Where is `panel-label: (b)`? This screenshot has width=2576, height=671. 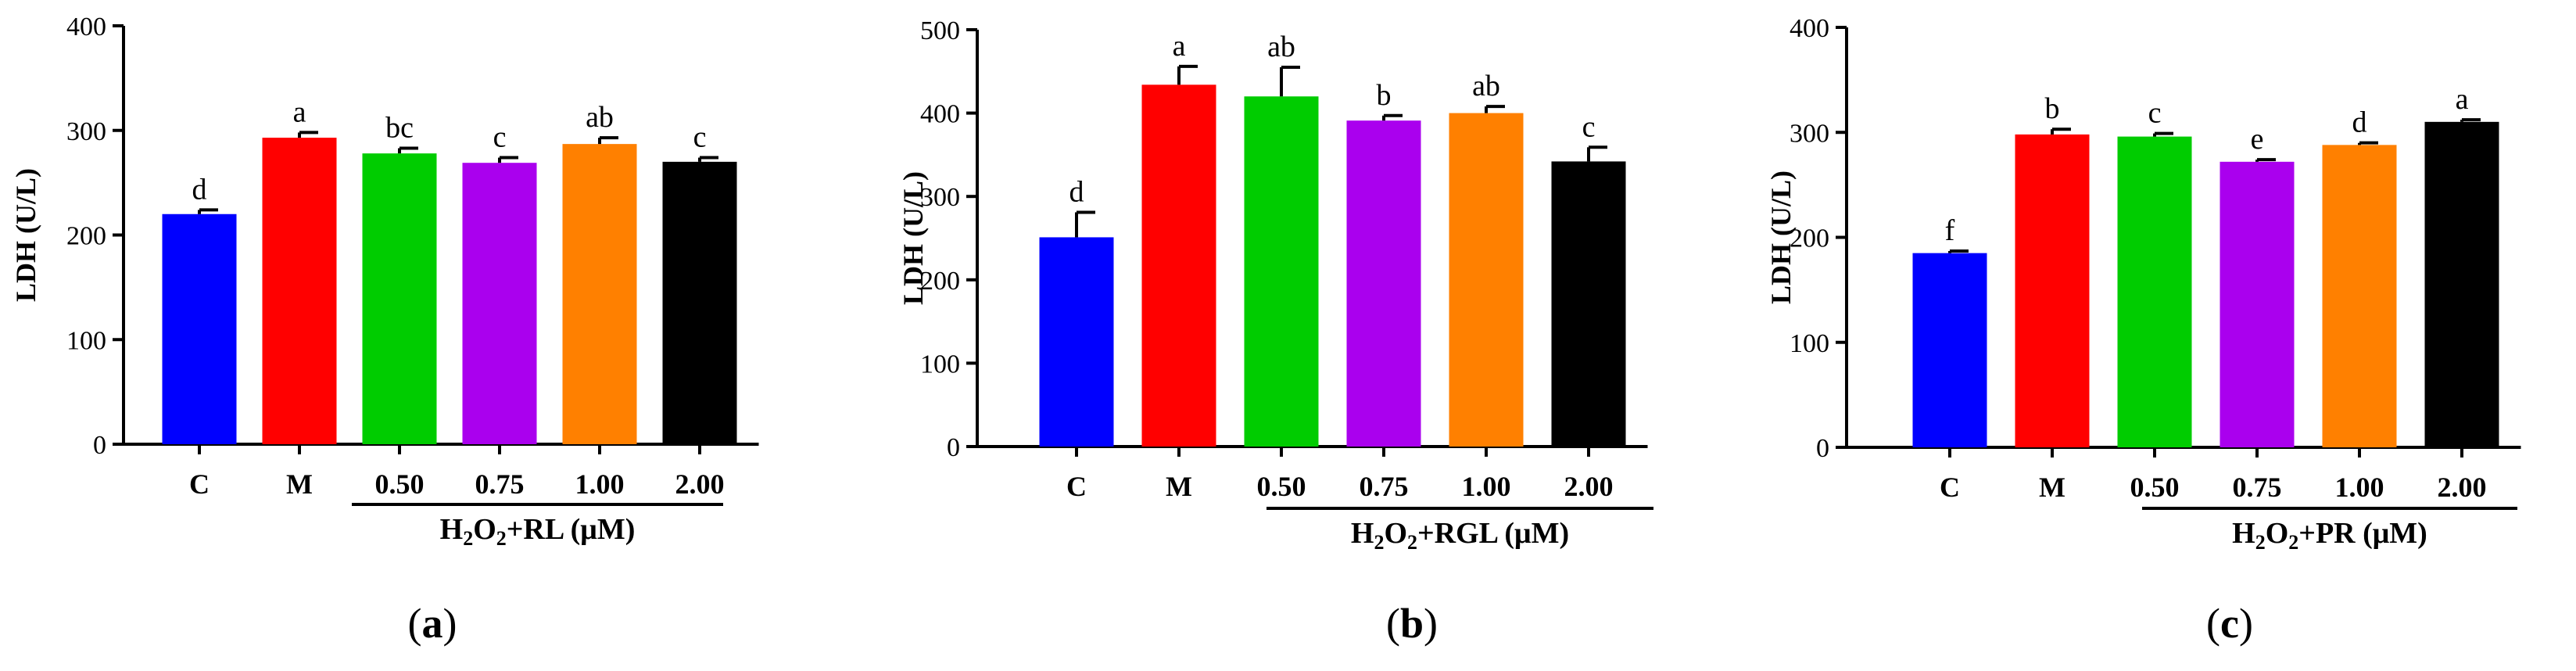 panel-label: (b) is located at coordinates (1412, 624).